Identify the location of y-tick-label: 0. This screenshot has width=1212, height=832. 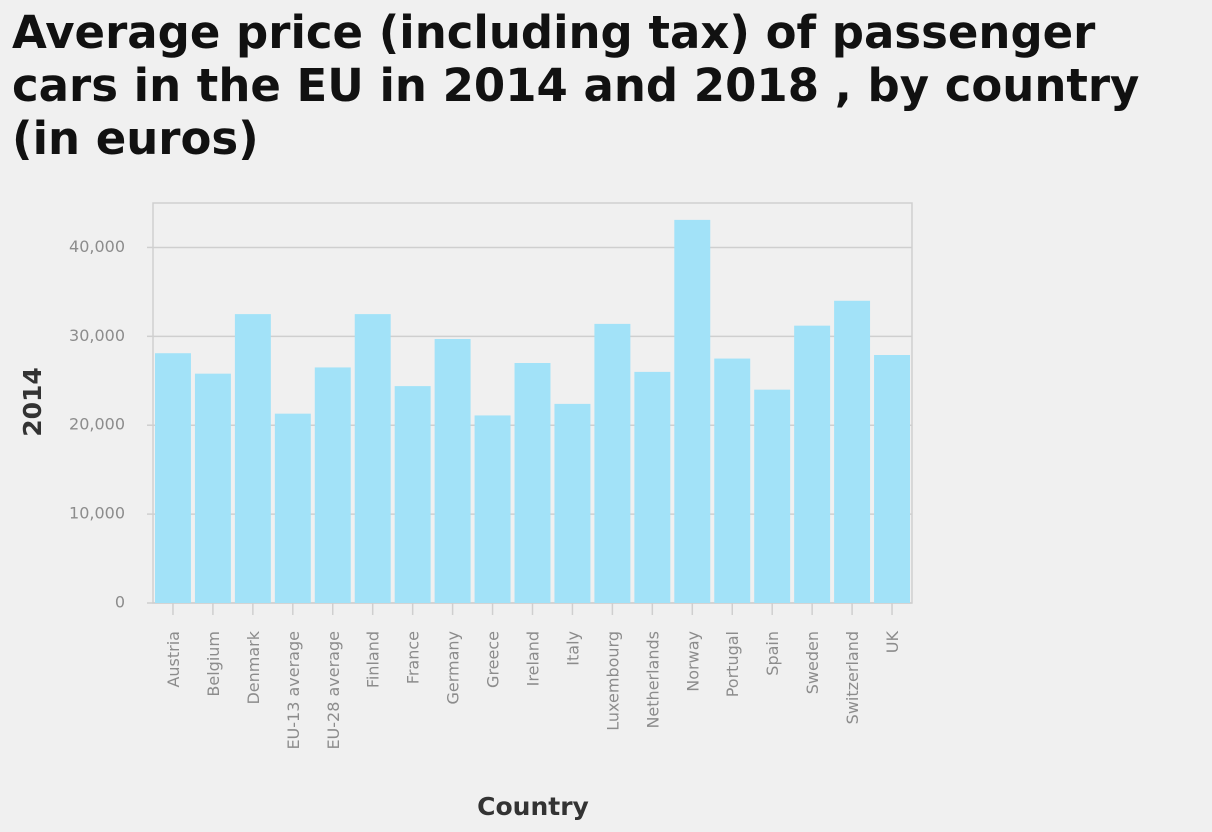
(120, 602).